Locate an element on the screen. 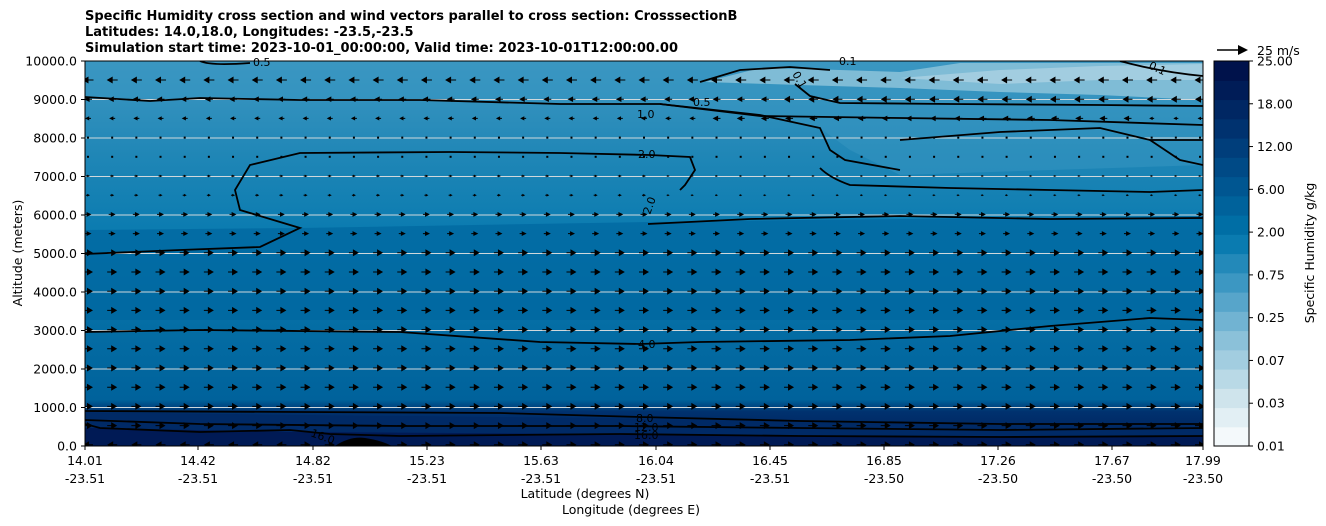 The image size is (1326, 526). y-tick-label: 1000.0 is located at coordinates (55, 407).